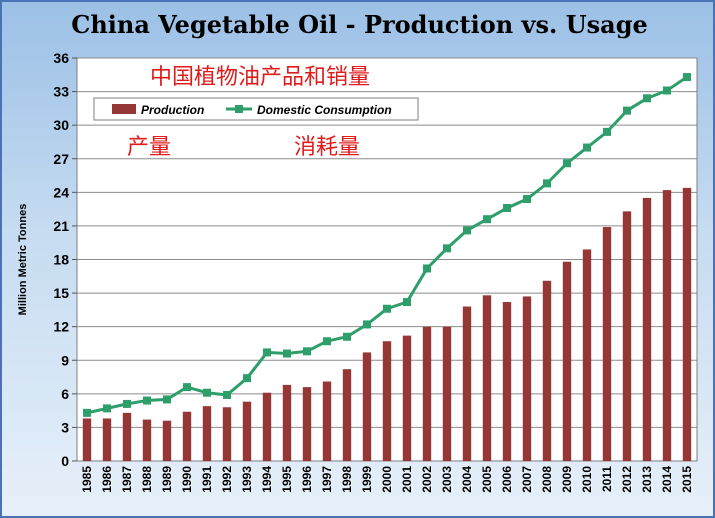 Image resolution: width=715 pixels, height=518 pixels. What do you see at coordinates (347, 479) in the screenshot?
I see `x-tick-label: 1998` at bounding box center [347, 479].